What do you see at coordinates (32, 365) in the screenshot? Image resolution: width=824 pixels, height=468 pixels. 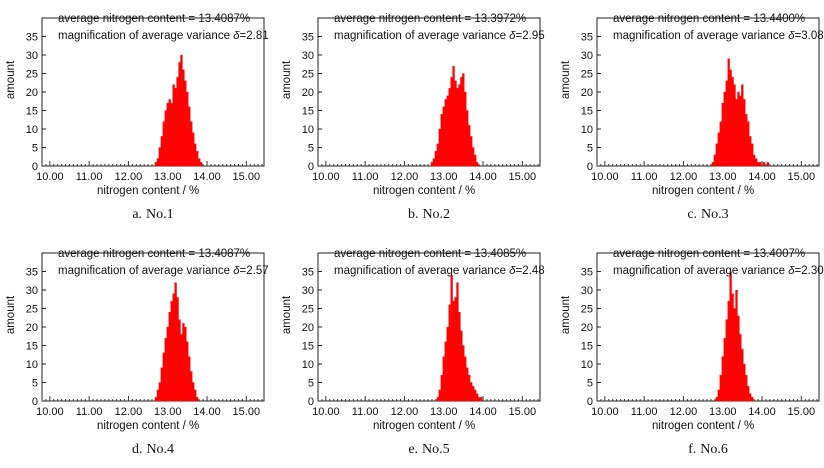 I see `y-tick-label: 10` at bounding box center [32, 365].